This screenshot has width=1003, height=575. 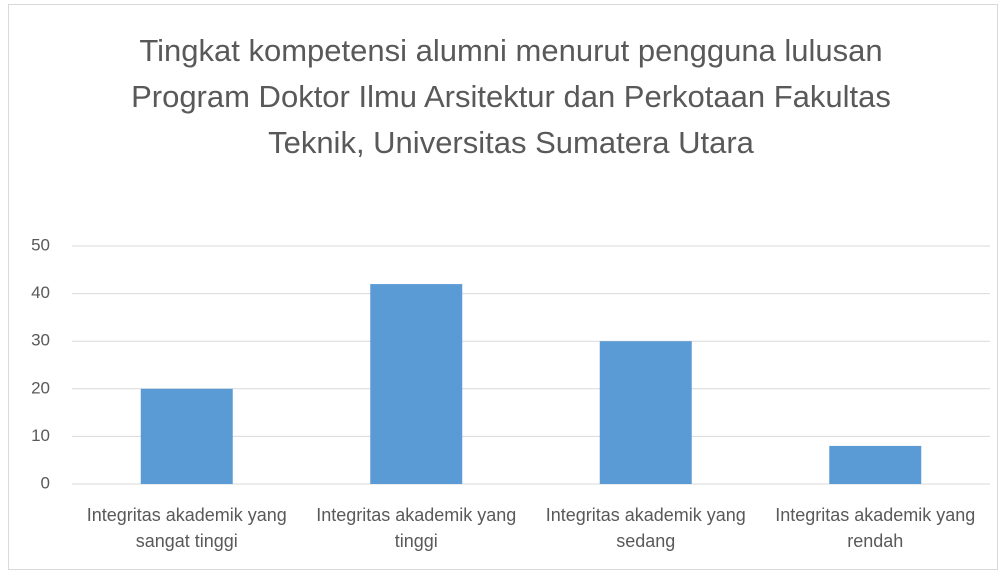 I want to click on y-tick-label: 20, so click(x=40, y=387).